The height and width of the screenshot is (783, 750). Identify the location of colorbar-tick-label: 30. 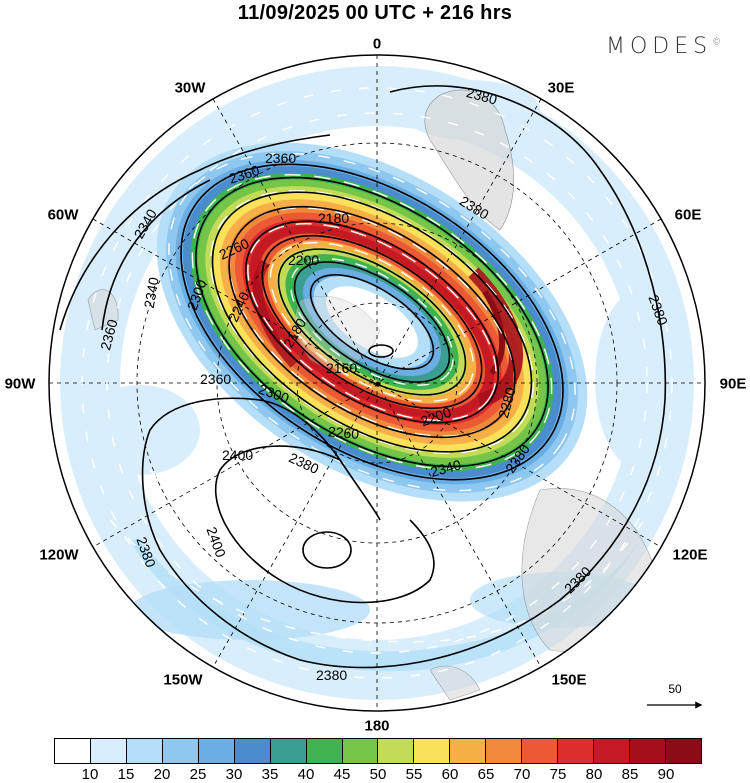
(234, 774).